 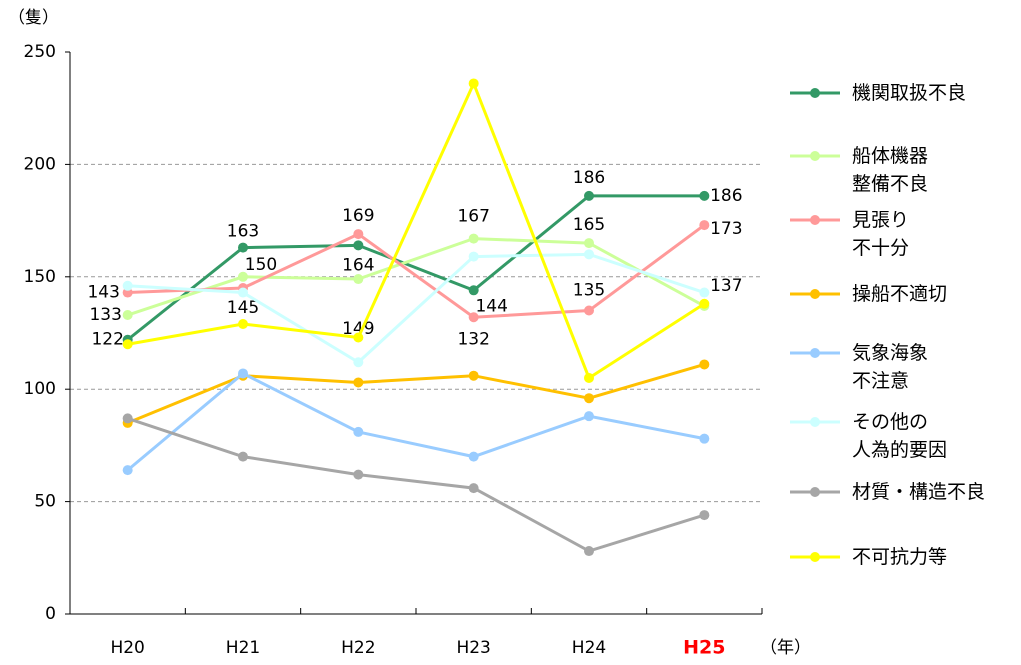 I want to click on y-tick-label: 50, so click(x=45, y=502).